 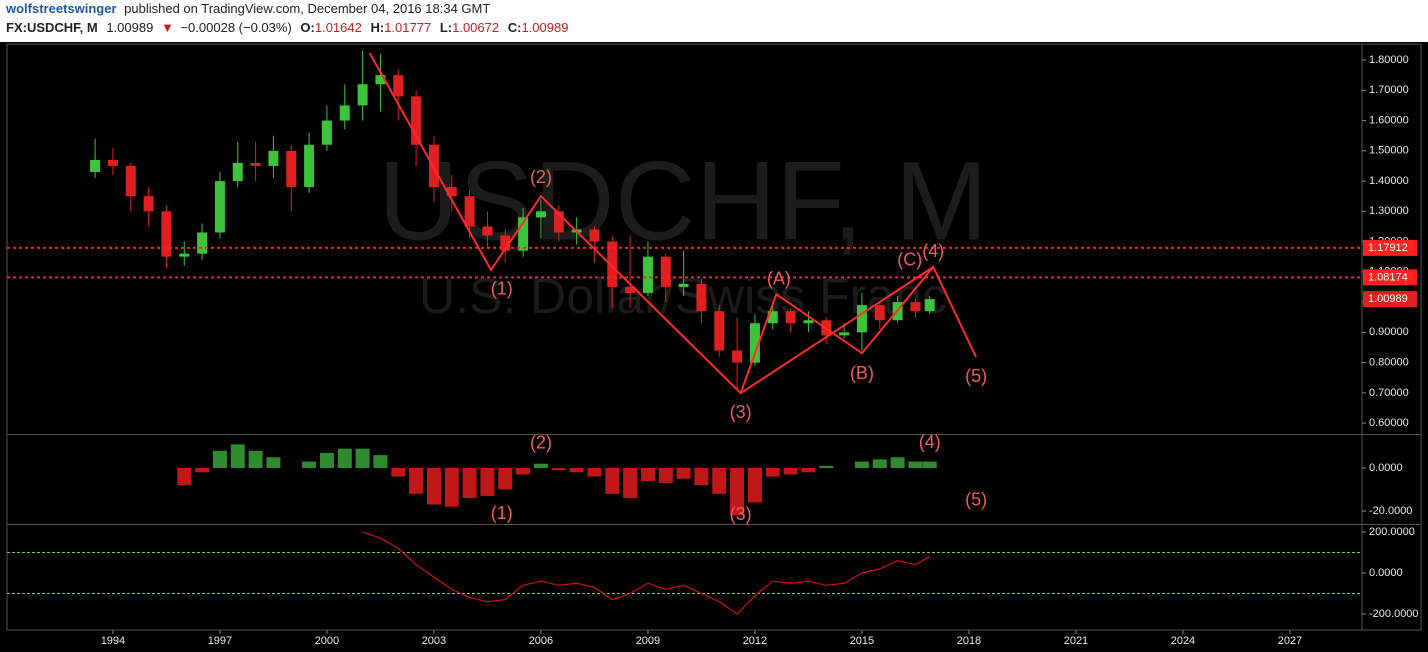 What do you see at coordinates (969, 641) in the screenshot?
I see `x-tick-label: 2018` at bounding box center [969, 641].